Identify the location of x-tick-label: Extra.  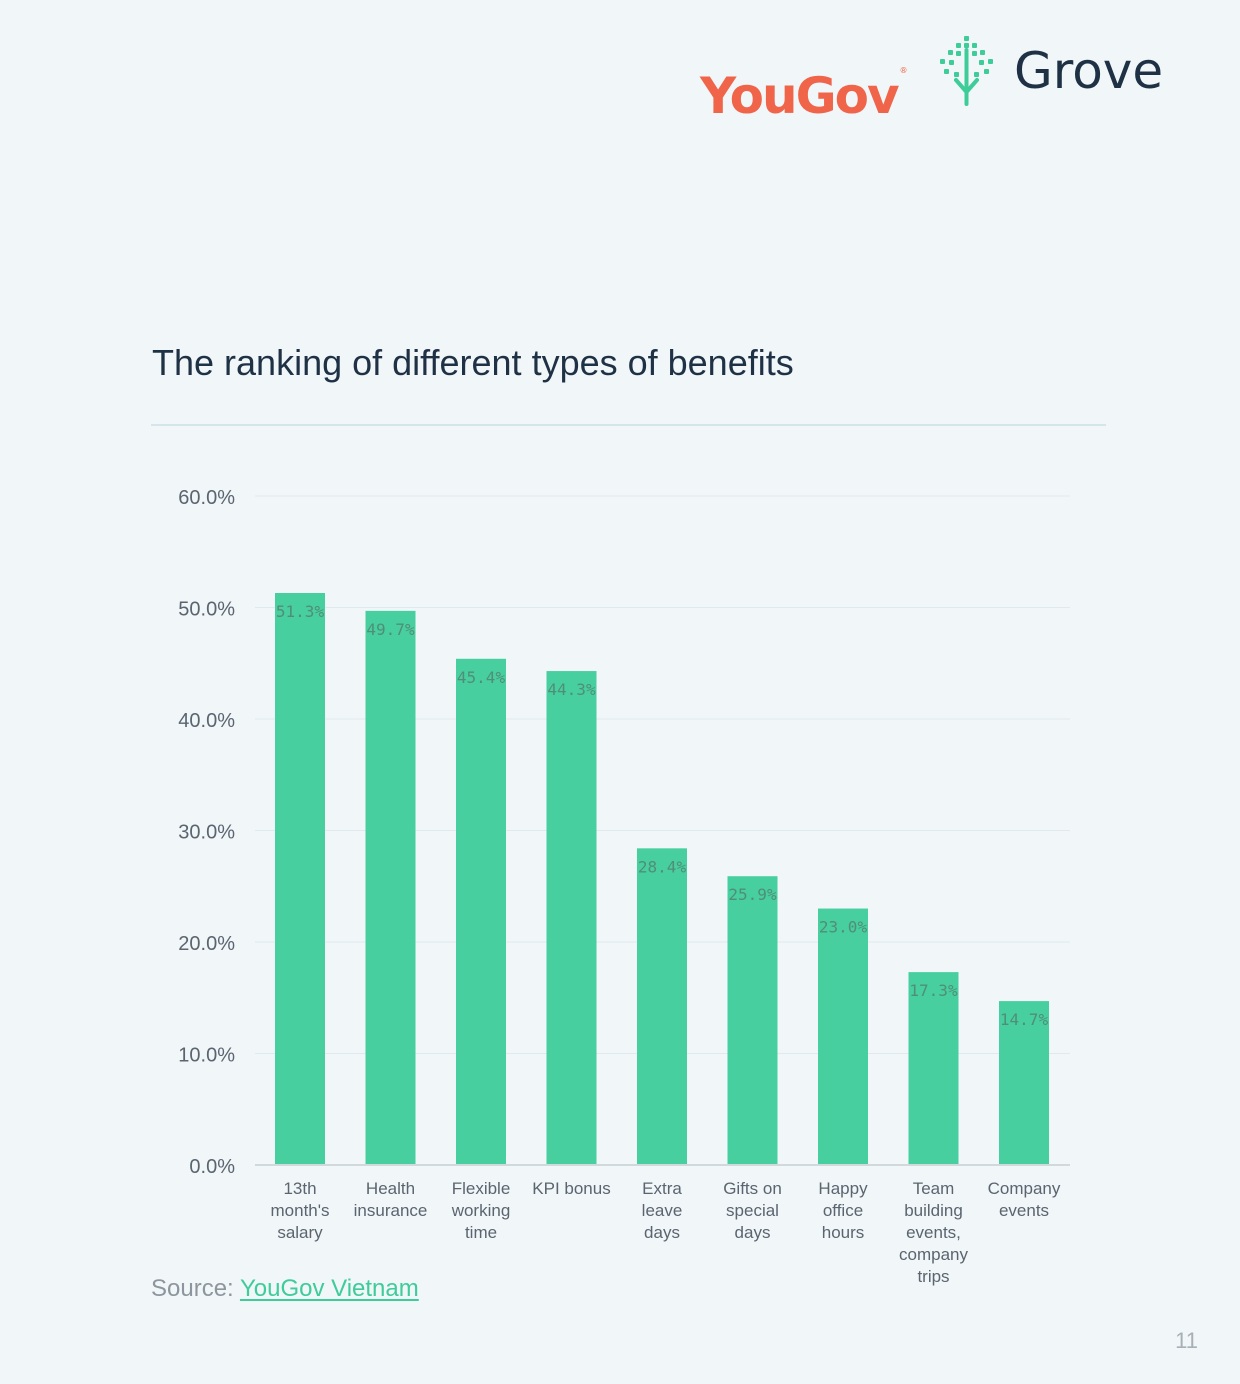
(662, 1188).